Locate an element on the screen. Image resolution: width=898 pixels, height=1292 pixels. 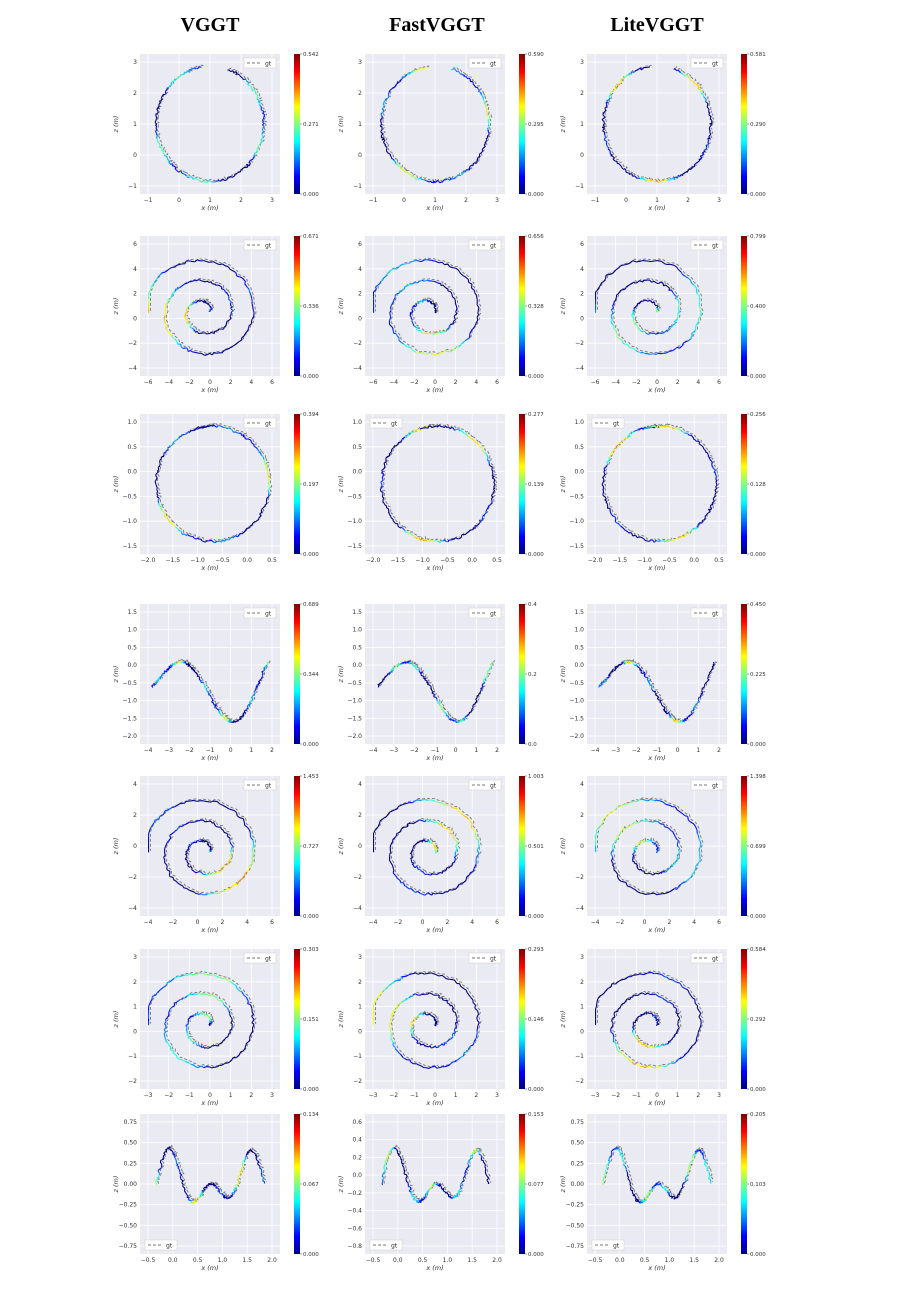
plot-area is located at coordinates (210, 484).